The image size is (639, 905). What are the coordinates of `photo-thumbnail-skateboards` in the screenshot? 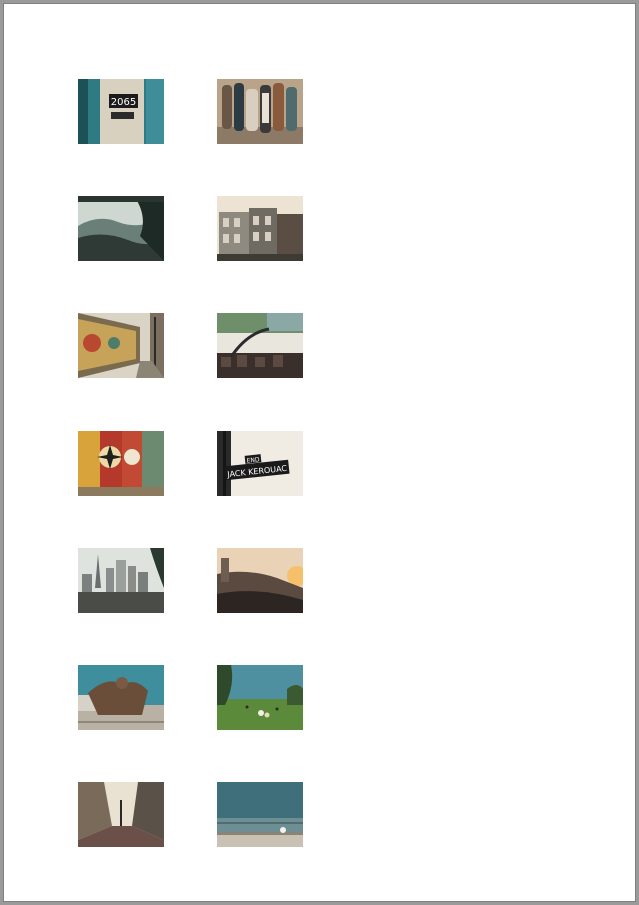 It's located at (260, 111).